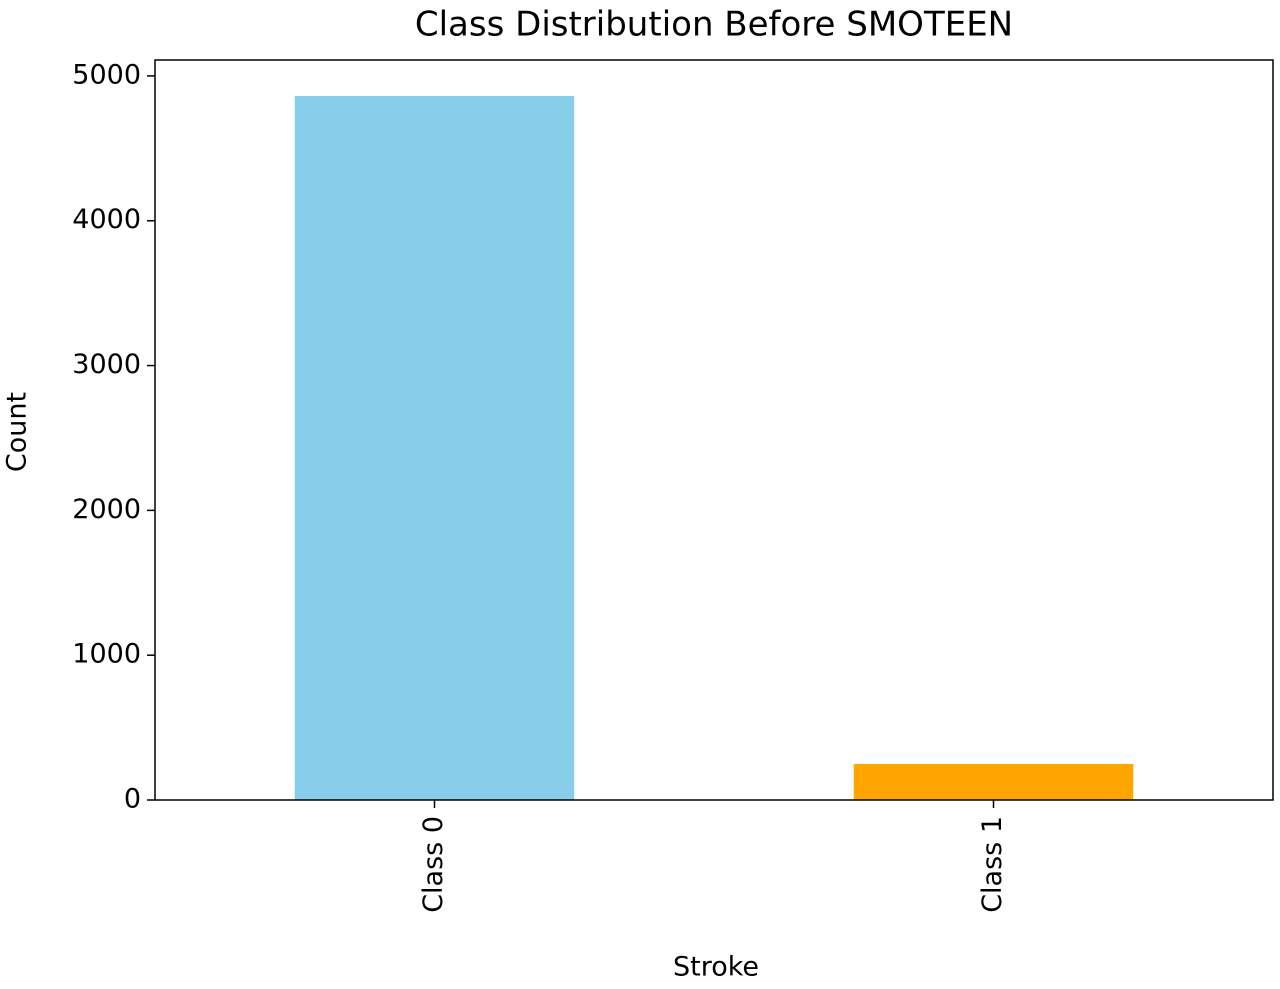  I want to click on x-tick-label: Class 1, so click(992, 864).